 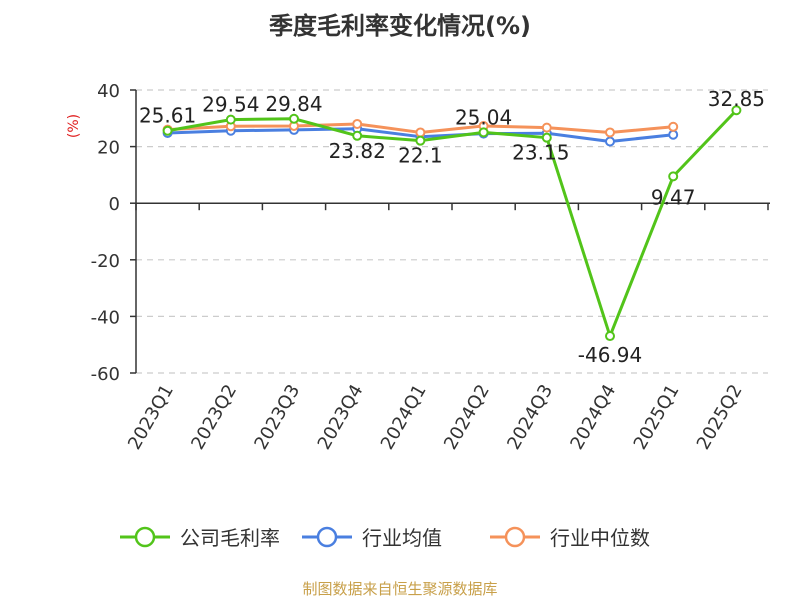 What do you see at coordinates (151, 417) in the screenshot?
I see `x-tick-label: 2023Q1` at bounding box center [151, 417].